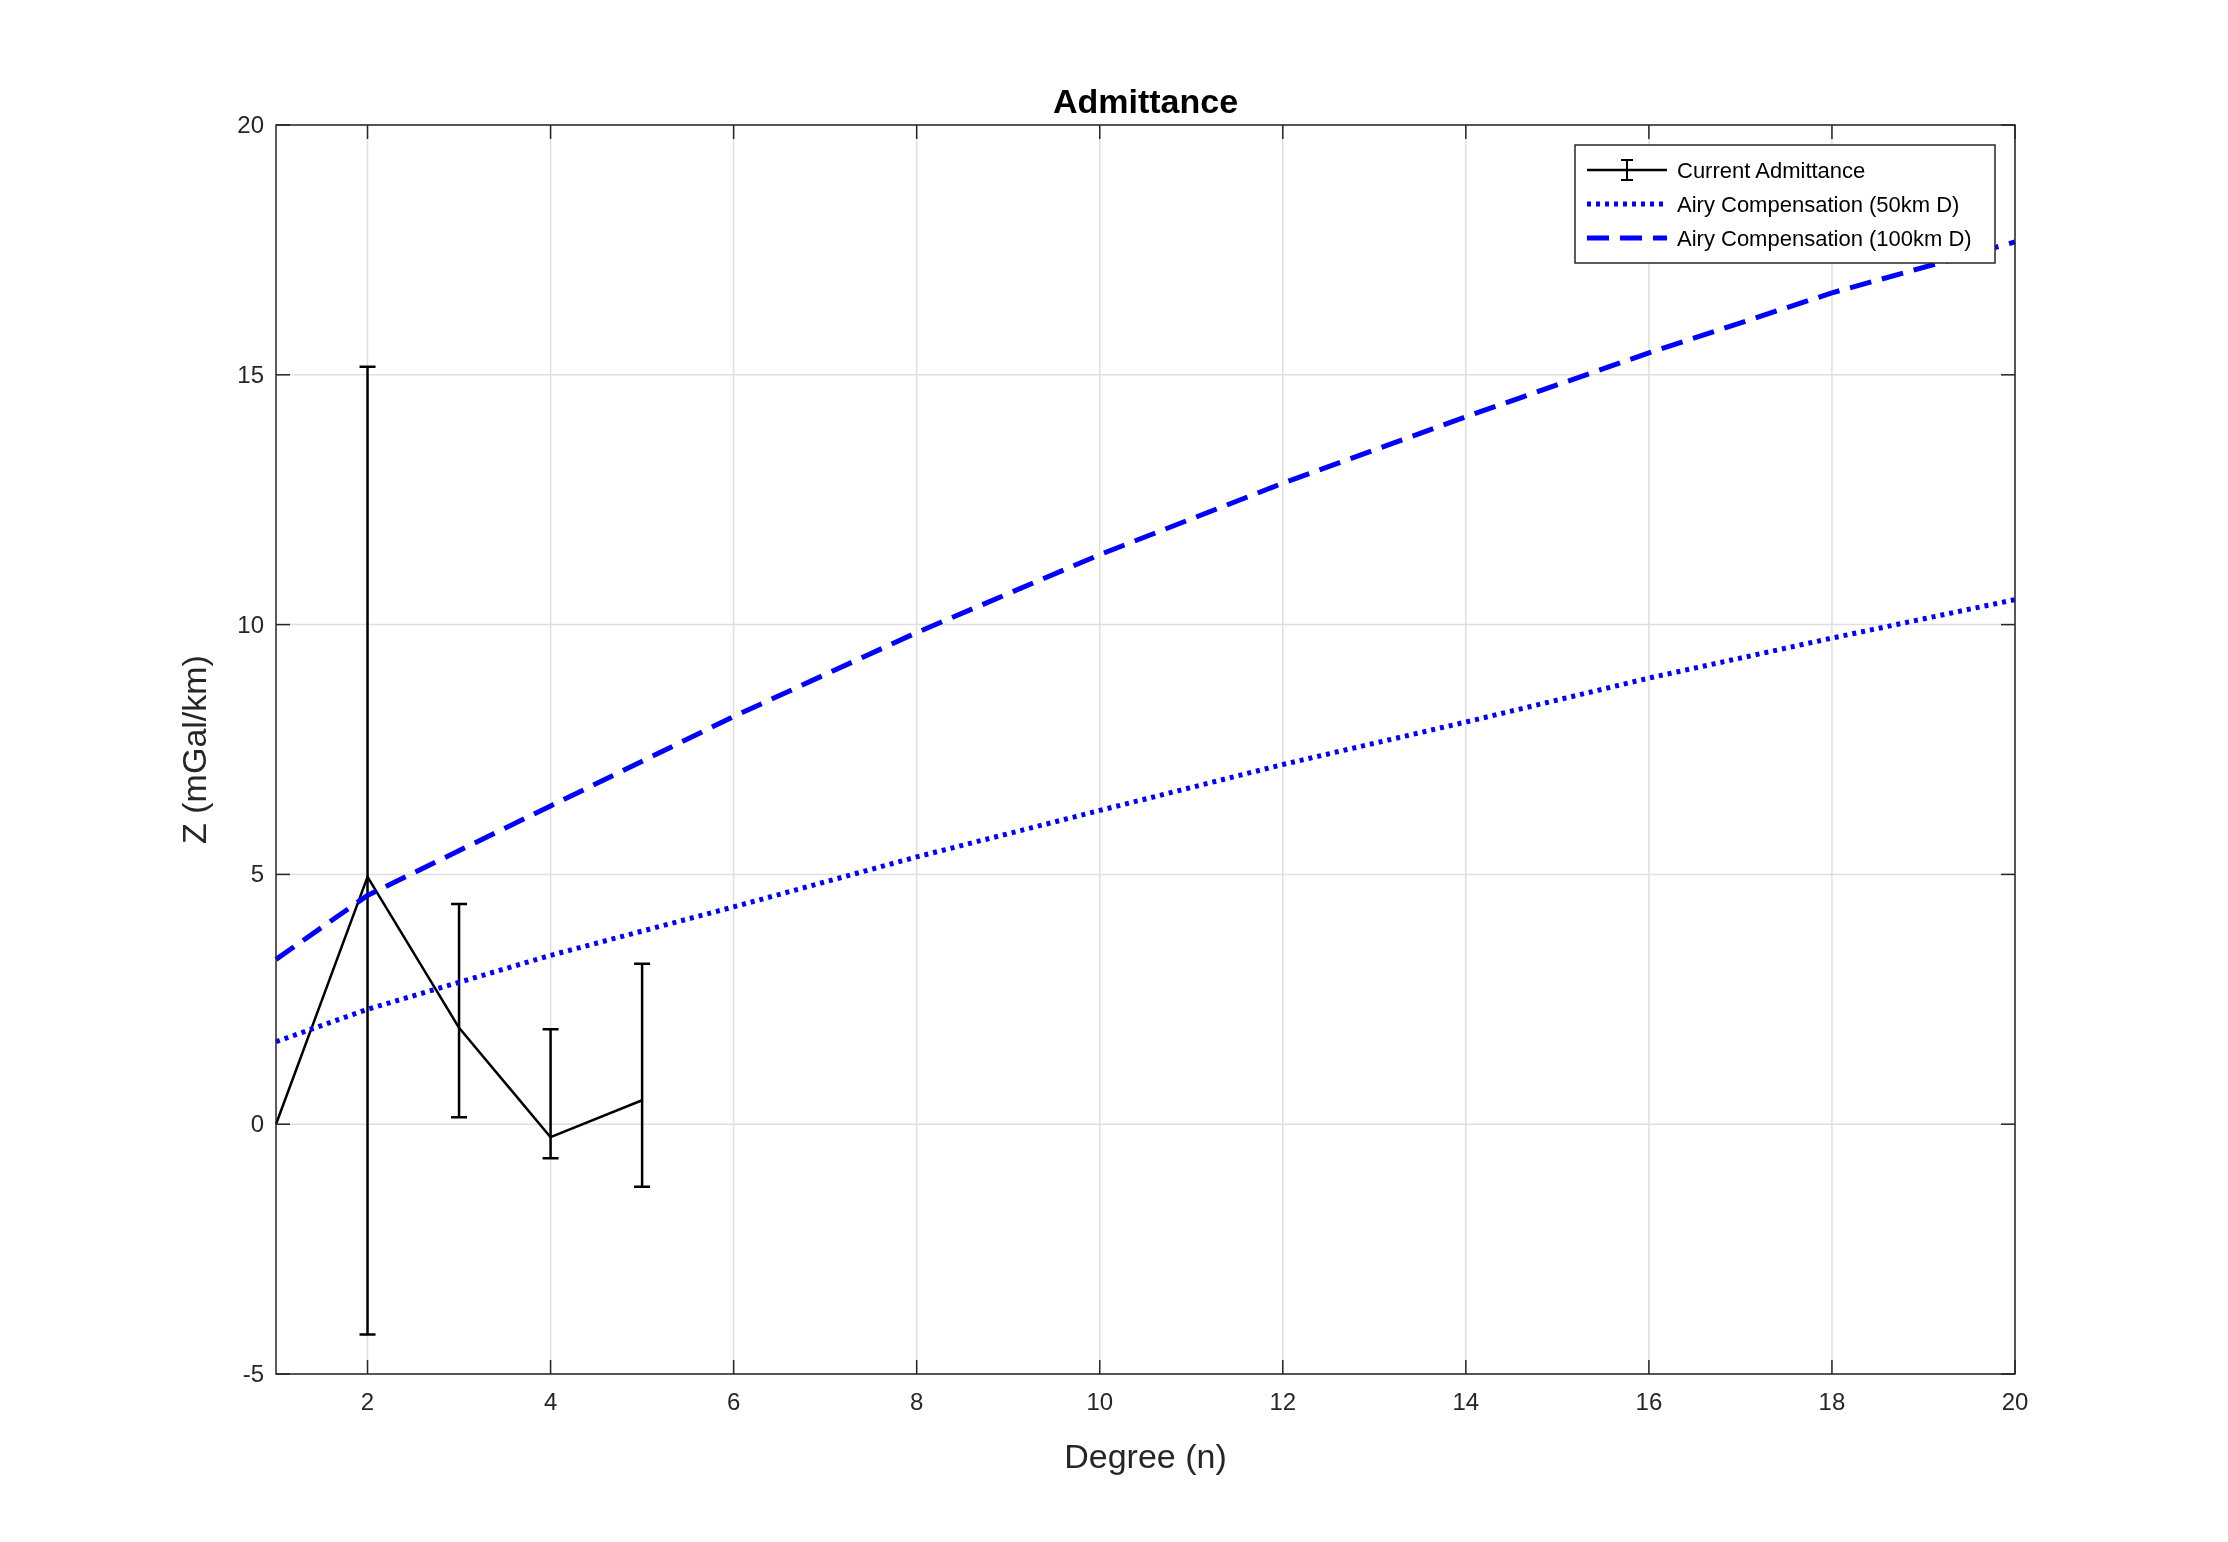 The width and height of the screenshot is (2228, 1542). I want to click on x-tick-label: 16, so click(1649, 1401).